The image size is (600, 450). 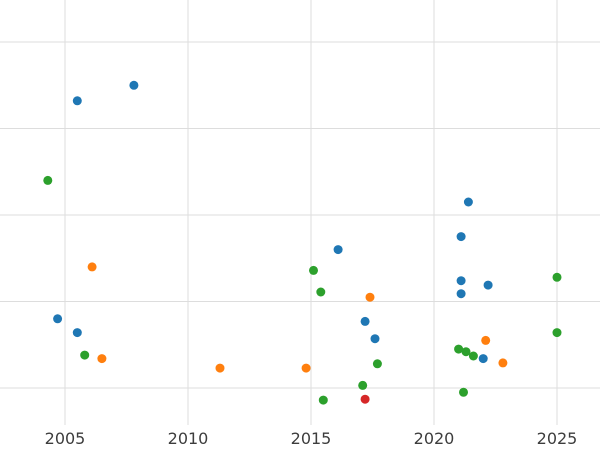 I want to click on x-tick-label: 2010, so click(x=188, y=438).